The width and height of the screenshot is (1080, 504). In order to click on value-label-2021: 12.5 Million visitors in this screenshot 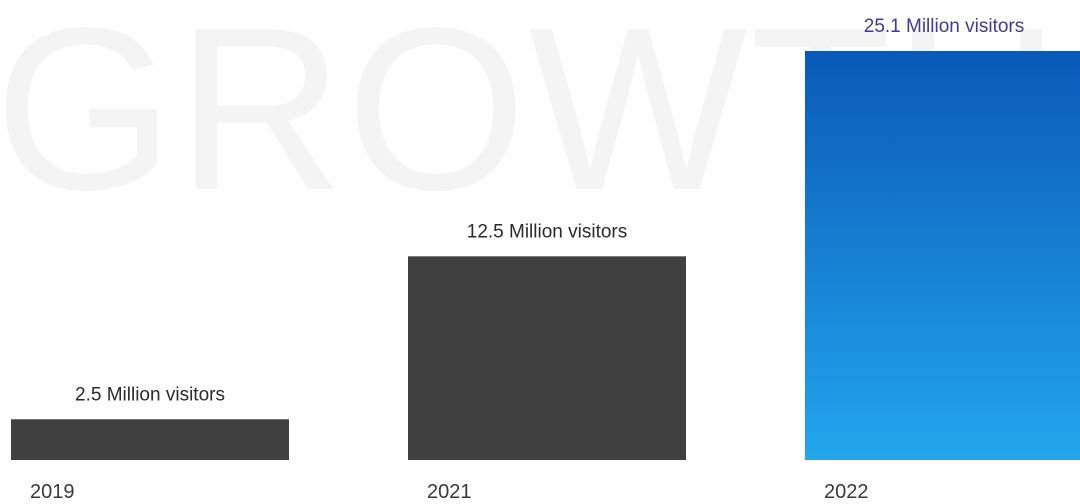, I will do `click(547, 231)`.